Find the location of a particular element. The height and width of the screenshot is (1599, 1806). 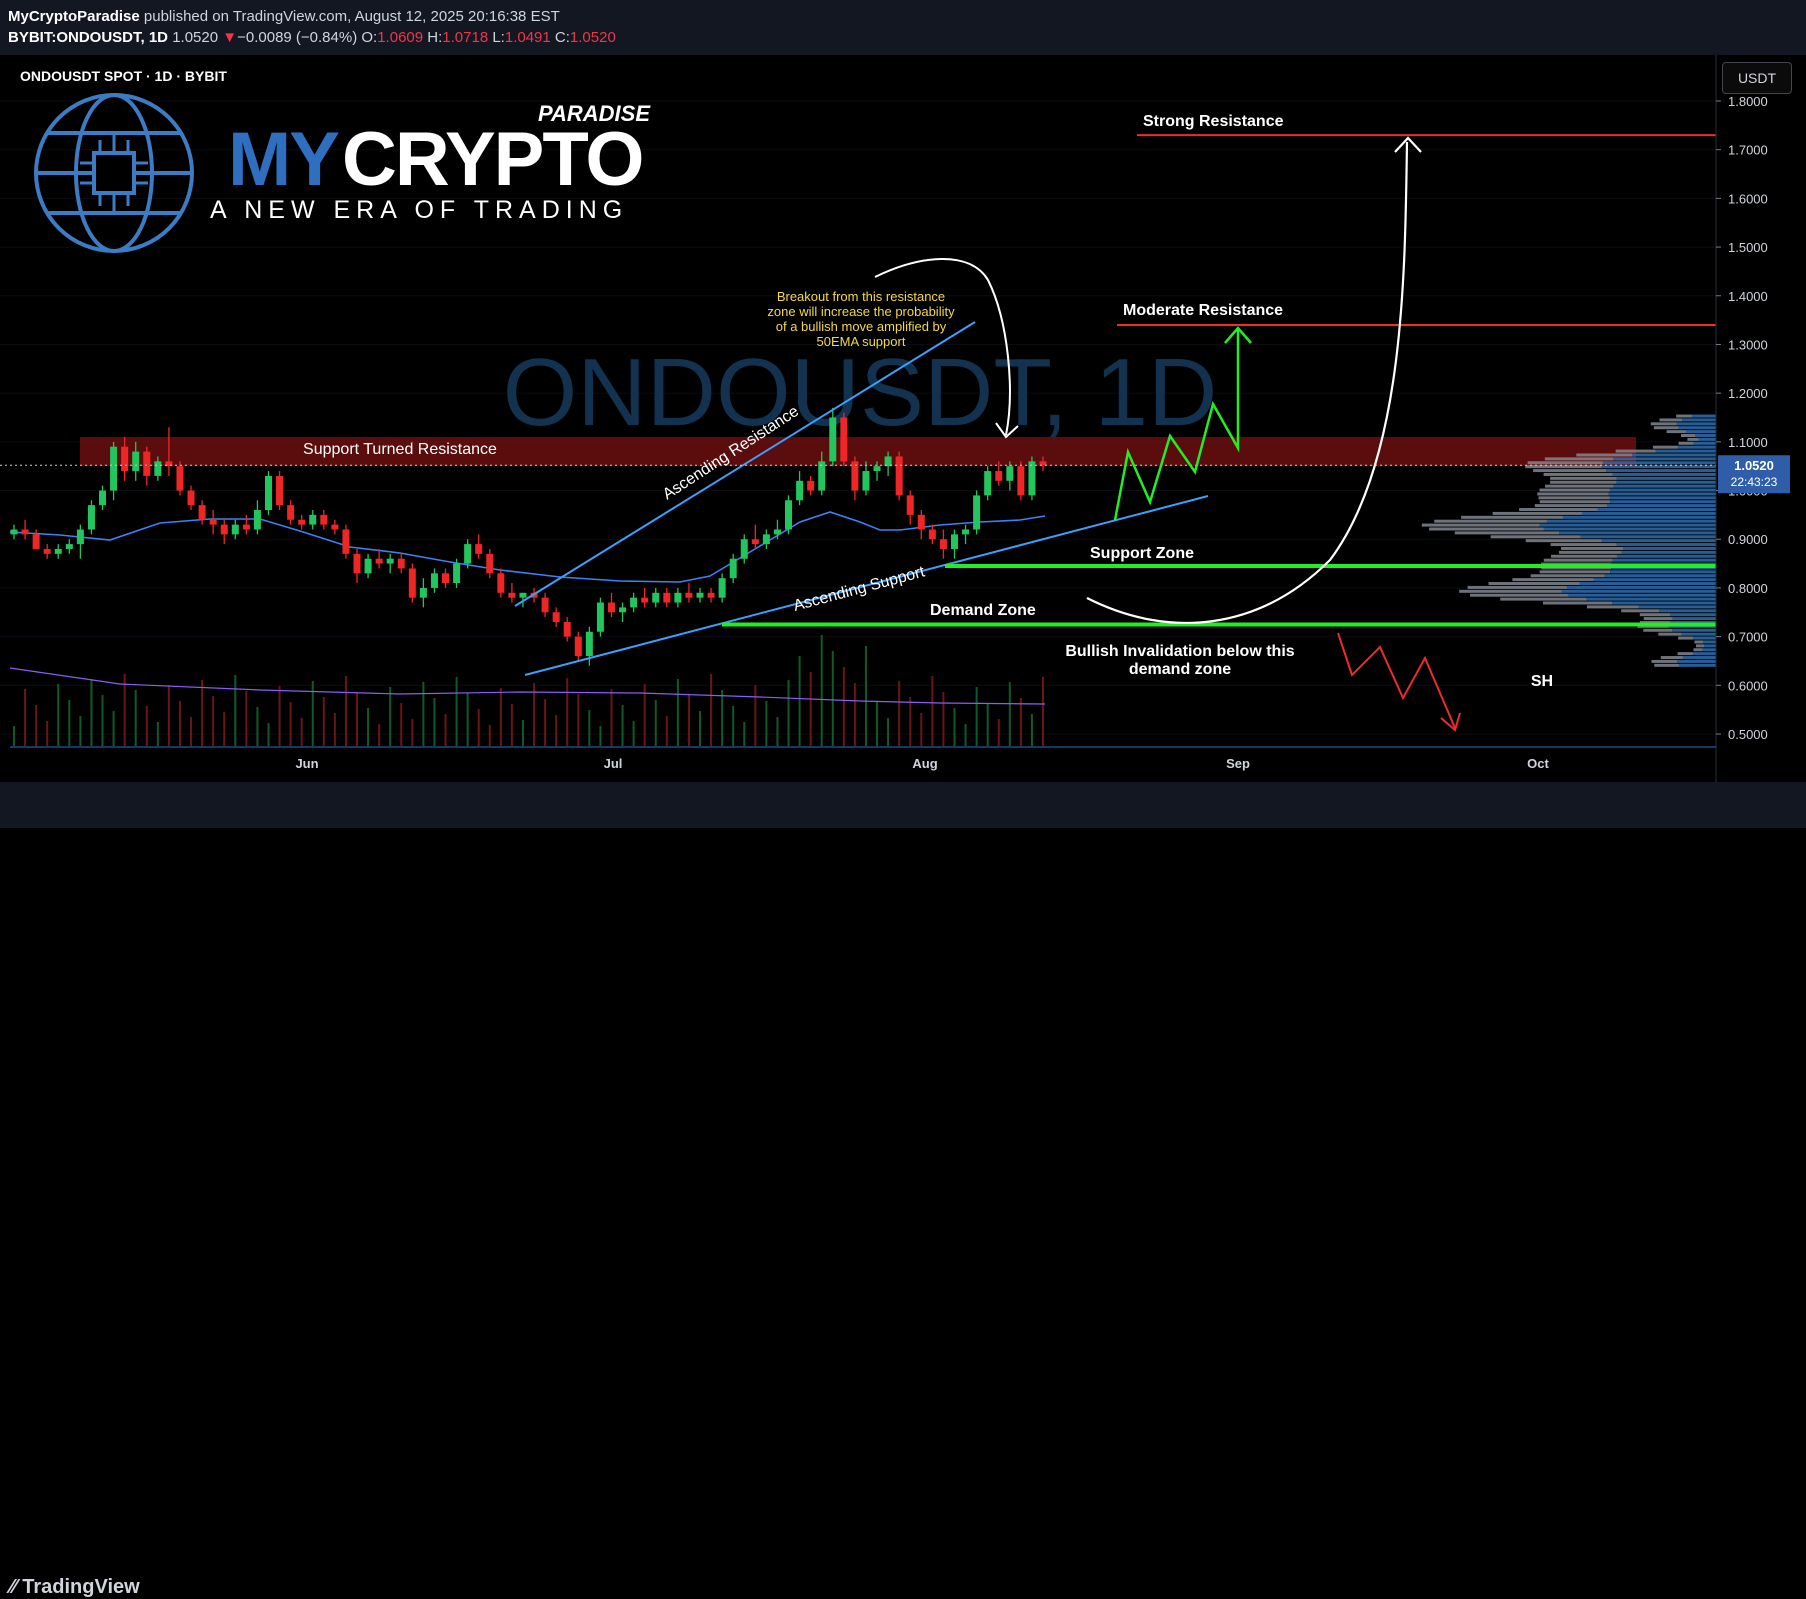

open-value: 1.0609 is located at coordinates (400, 37).